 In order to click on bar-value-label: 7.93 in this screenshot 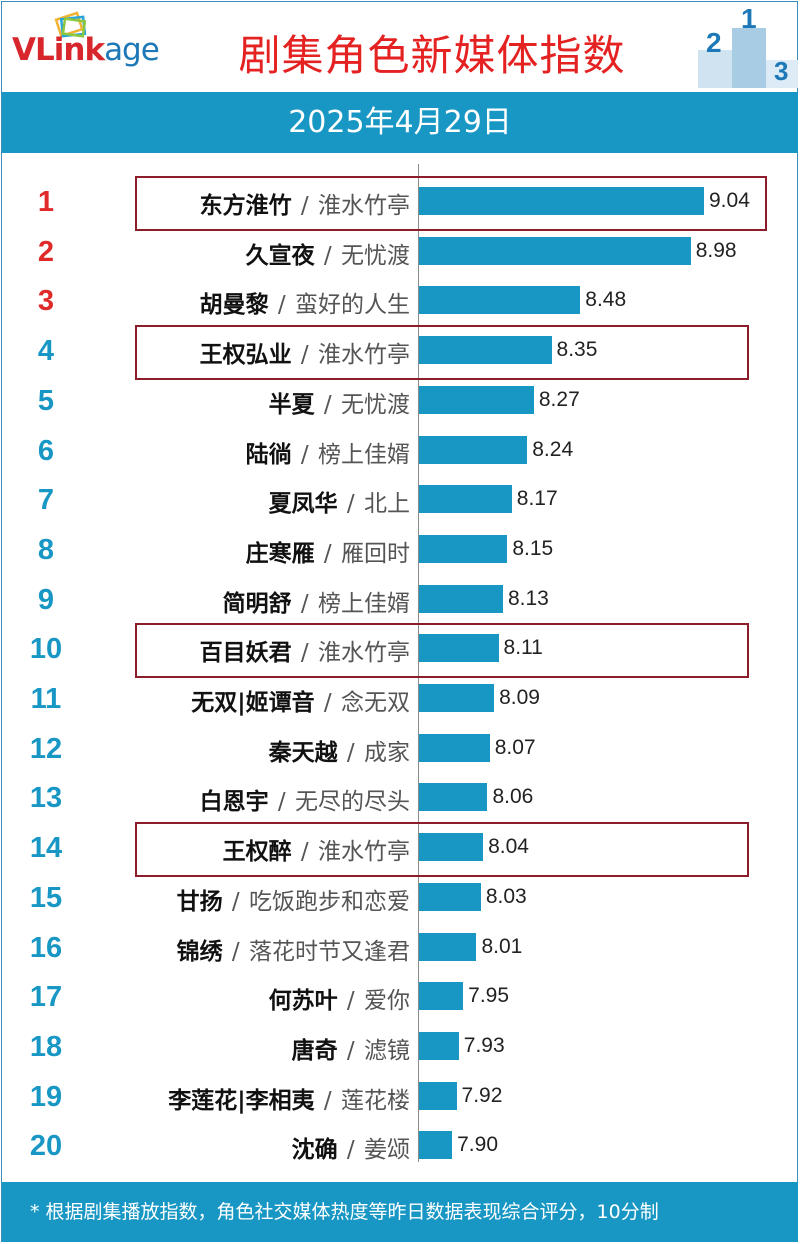, I will do `click(484, 1045)`.